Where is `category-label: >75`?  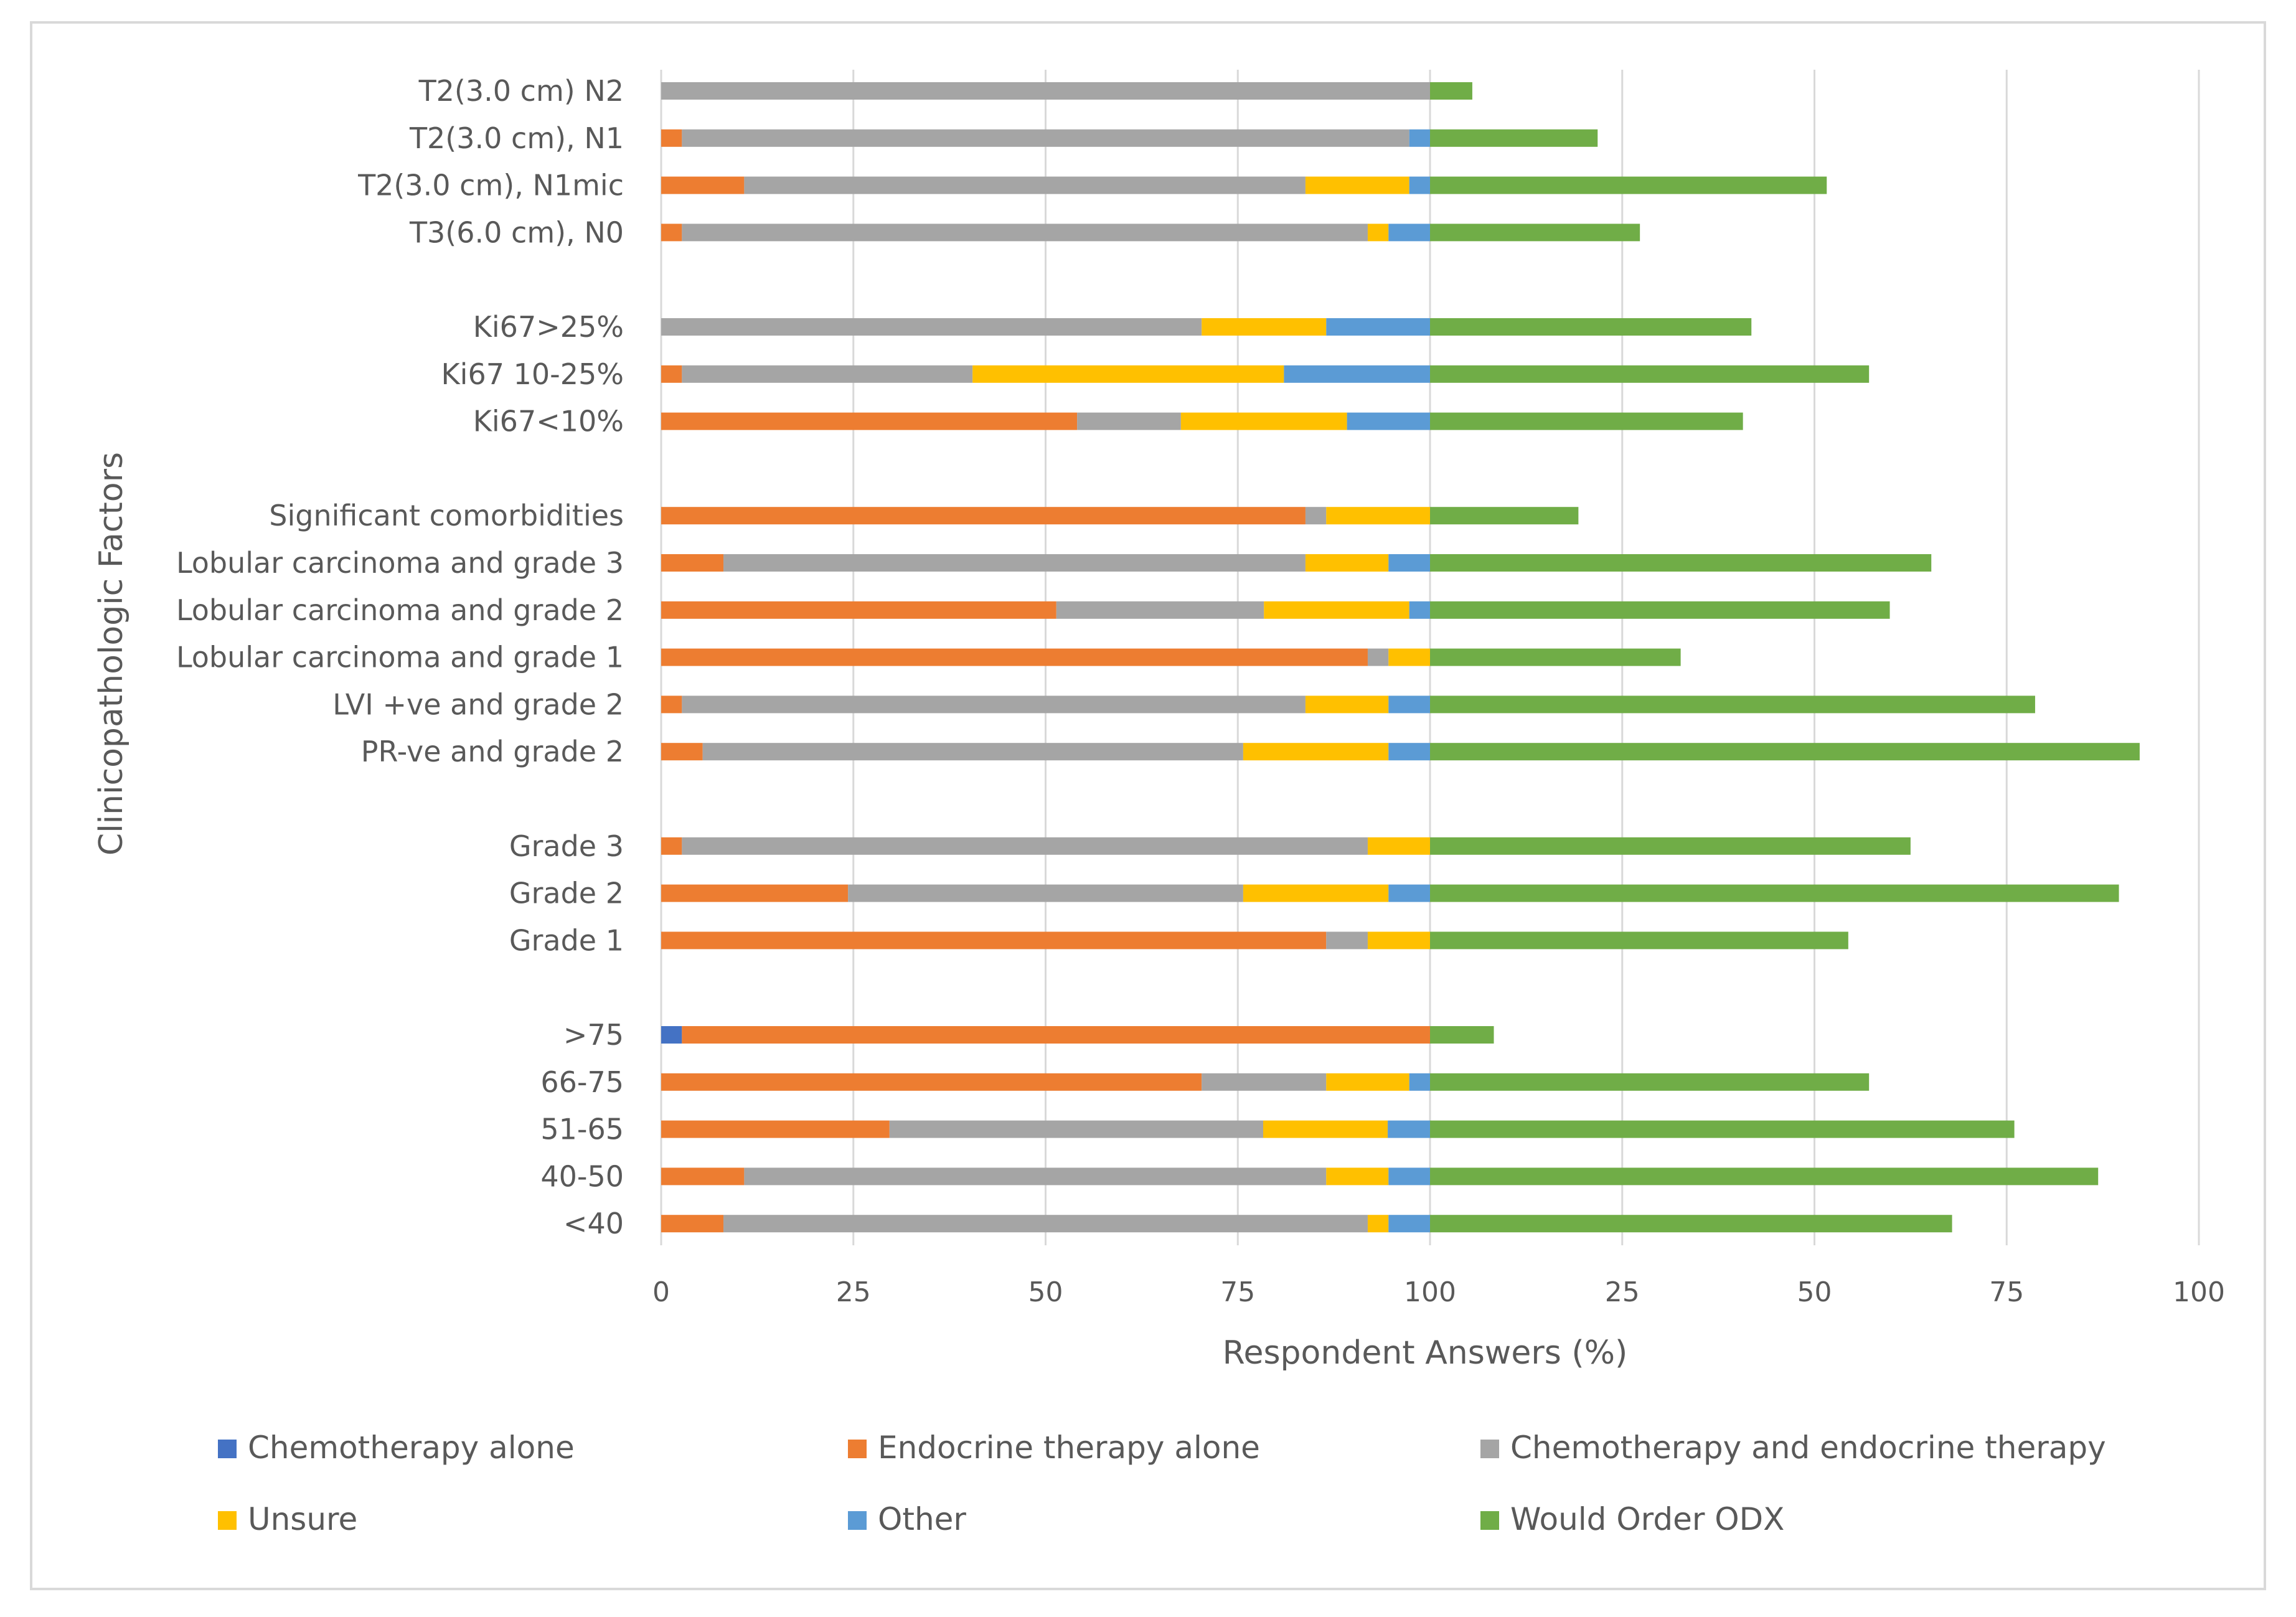
category-label: >75 is located at coordinates (593, 1035).